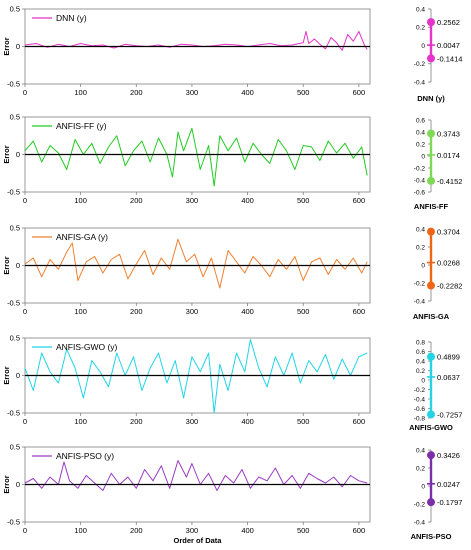 The image size is (471, 550). What do you see at coordinates (448, 263) in the screenshot?
I see `mean-value: 0.0268` at bounding box center [448, 263].